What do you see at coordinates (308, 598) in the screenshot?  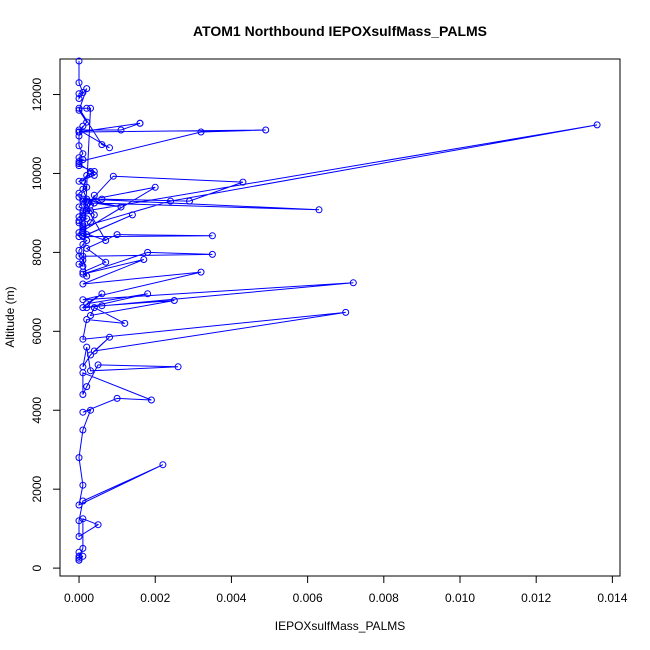 I see `x-tick-label: 0.006` at bounding box center [308, 598].